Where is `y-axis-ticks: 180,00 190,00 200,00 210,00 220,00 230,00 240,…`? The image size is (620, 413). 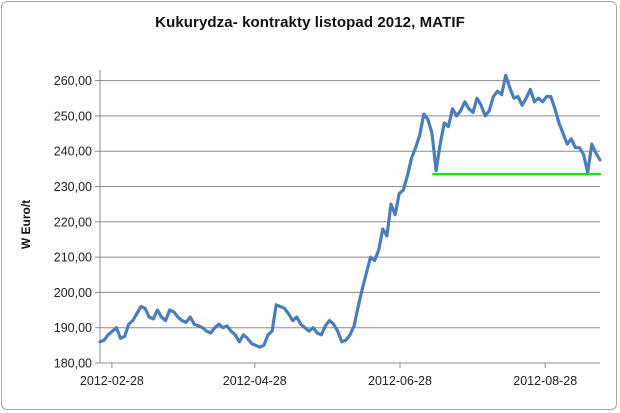 y-axis-ticks: 180,00 190,00 200,00 210,00 220,00 230,00 240,… is located at coordinates (77, 222).